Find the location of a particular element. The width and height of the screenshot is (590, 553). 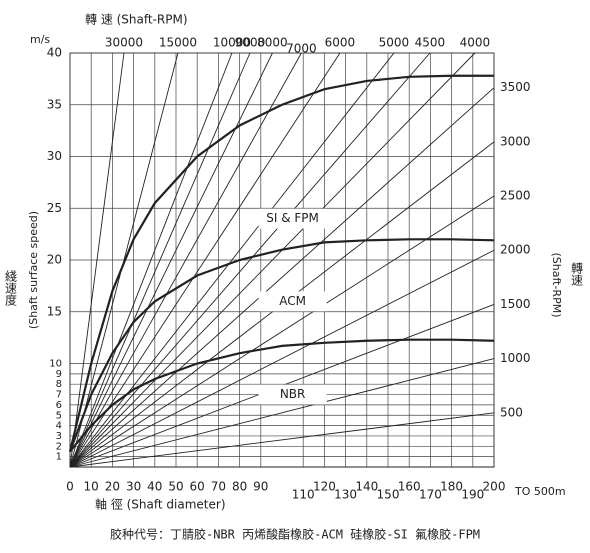

y-tick-label: 30 is located at coordinates (54, 156).